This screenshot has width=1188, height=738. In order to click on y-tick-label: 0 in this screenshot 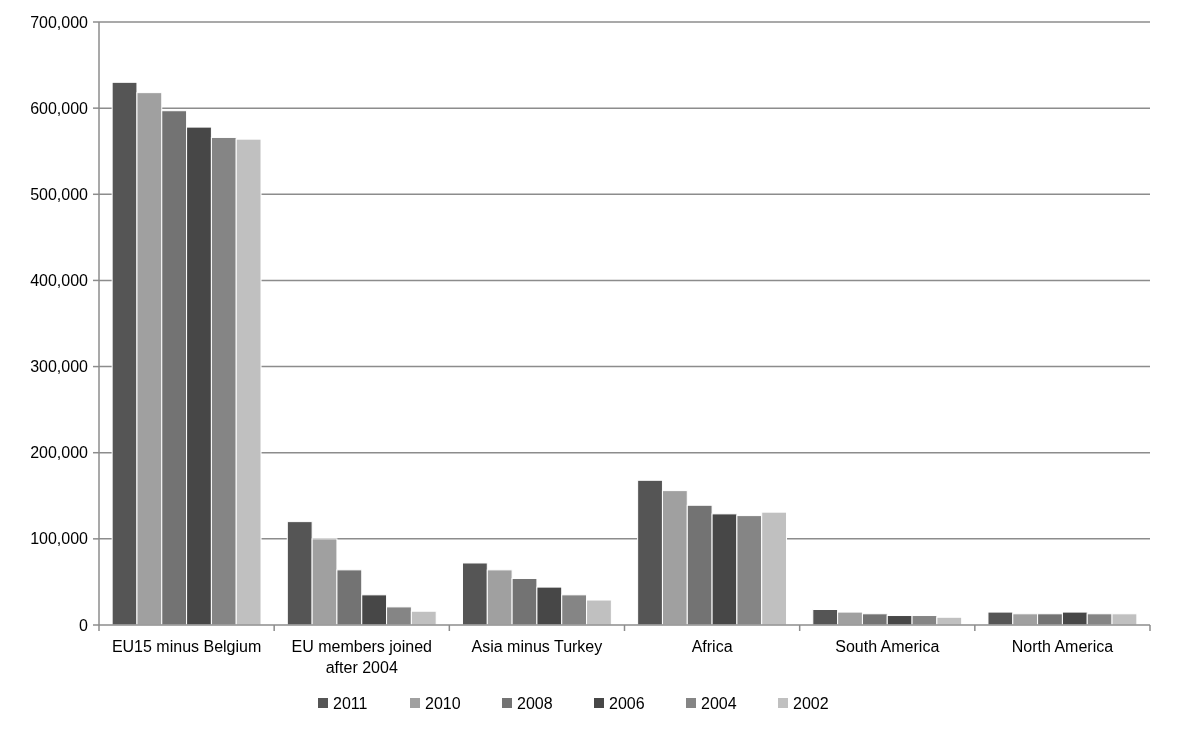, I will do `click(84, 625)`.